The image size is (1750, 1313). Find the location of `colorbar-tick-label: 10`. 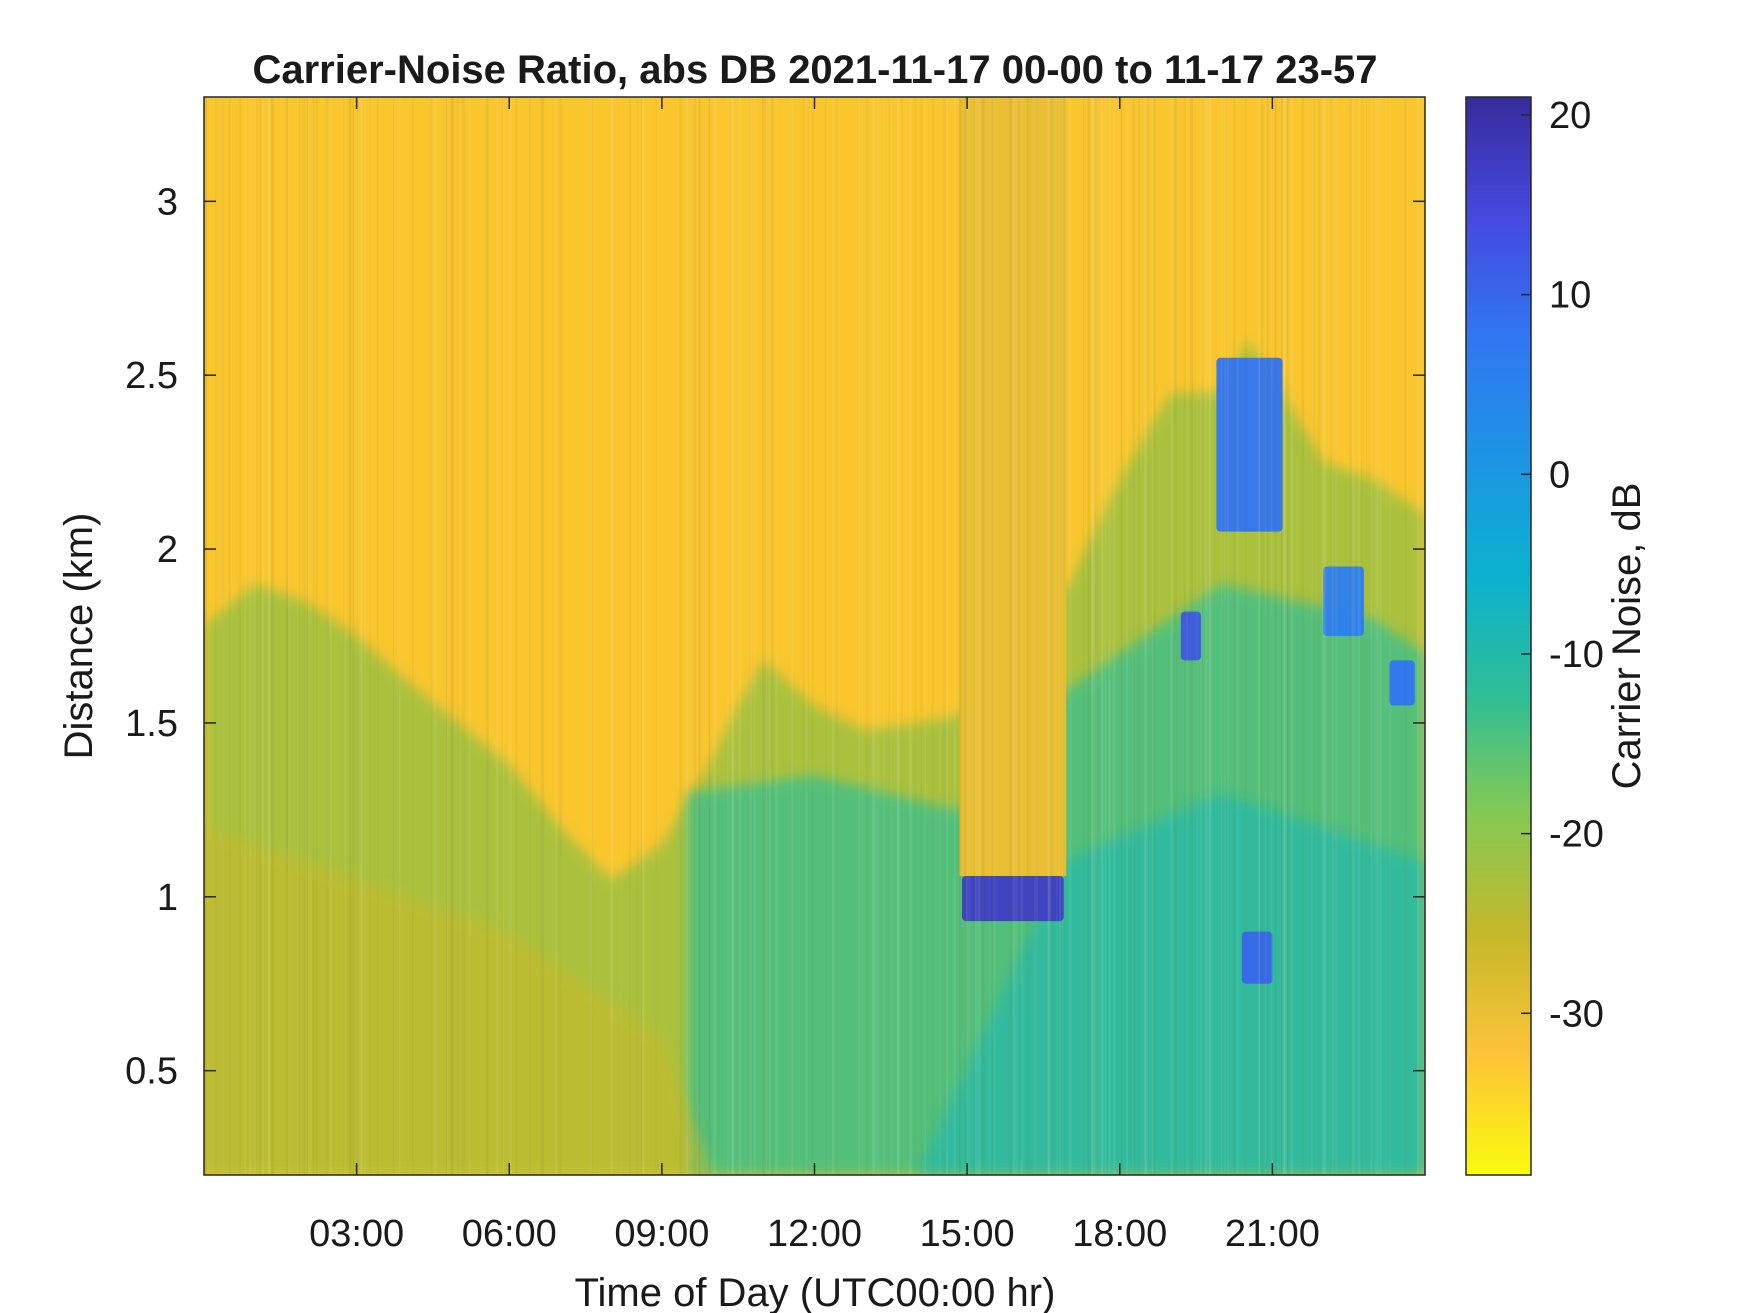

colorbar-tick-label: 10 is located at coordinates (1570, 296).